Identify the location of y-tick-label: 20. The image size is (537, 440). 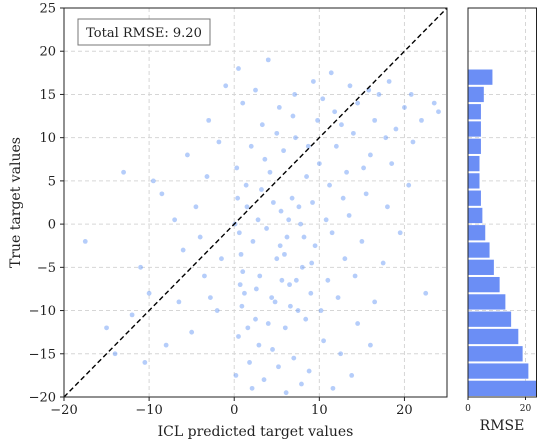
(47, 52).